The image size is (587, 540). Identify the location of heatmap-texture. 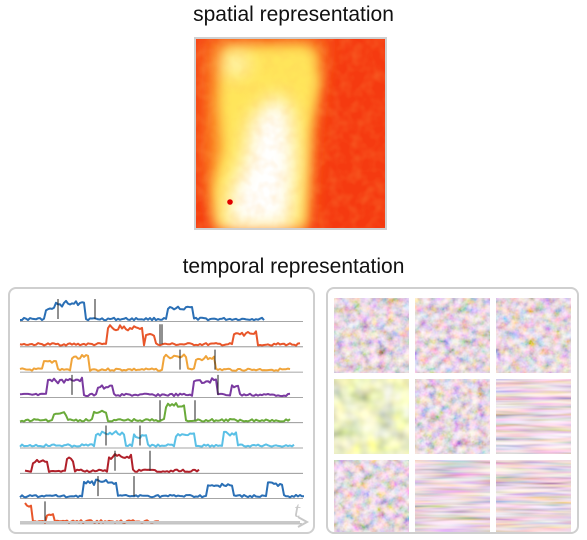
(290, 133).